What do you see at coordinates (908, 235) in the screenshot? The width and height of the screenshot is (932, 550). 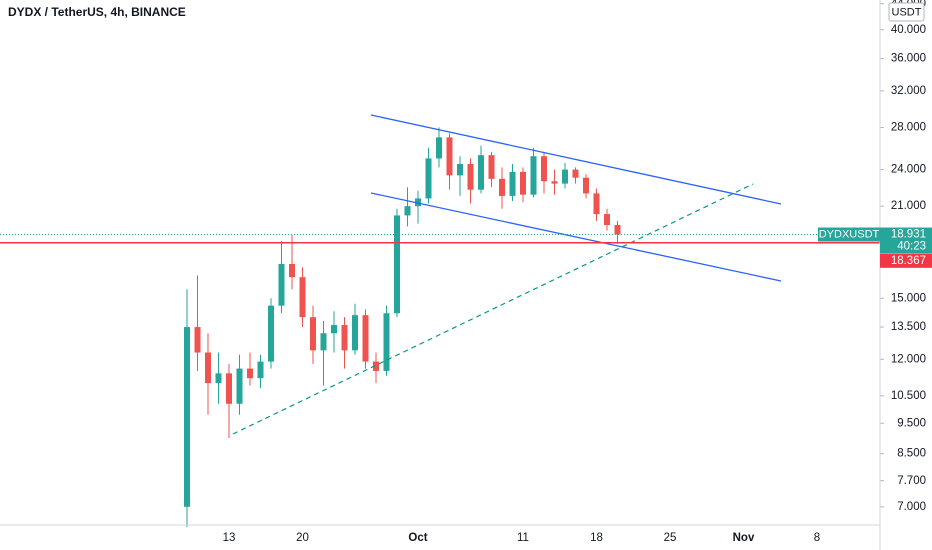 I see `last-price-label: 18.931` at bounding box center [908, 235].